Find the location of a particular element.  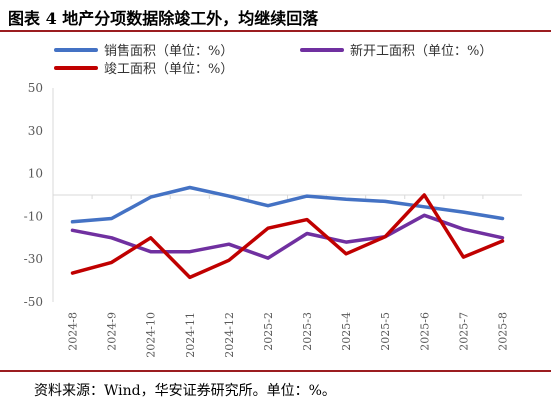

x-tick-label: 2024-12 is located at coordinates (229, 335).